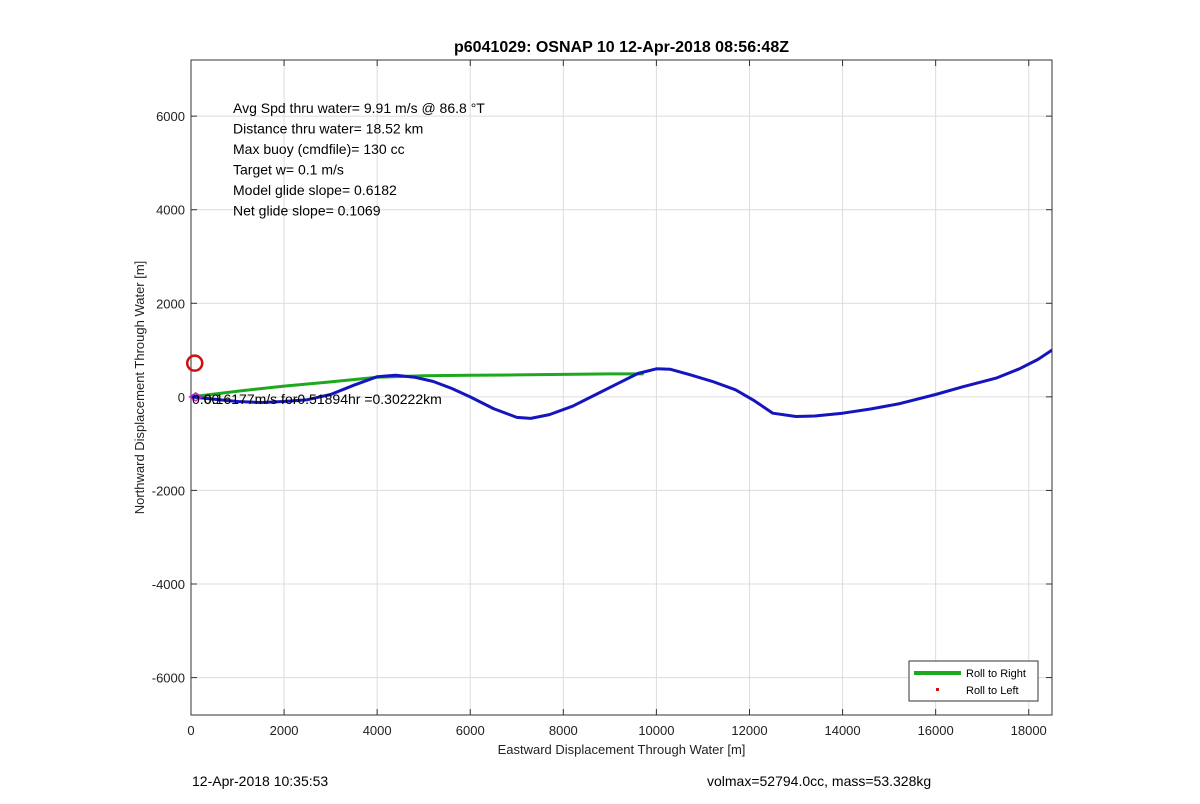  I want to click on x-tick-label: 18000, so click(1029, 730).